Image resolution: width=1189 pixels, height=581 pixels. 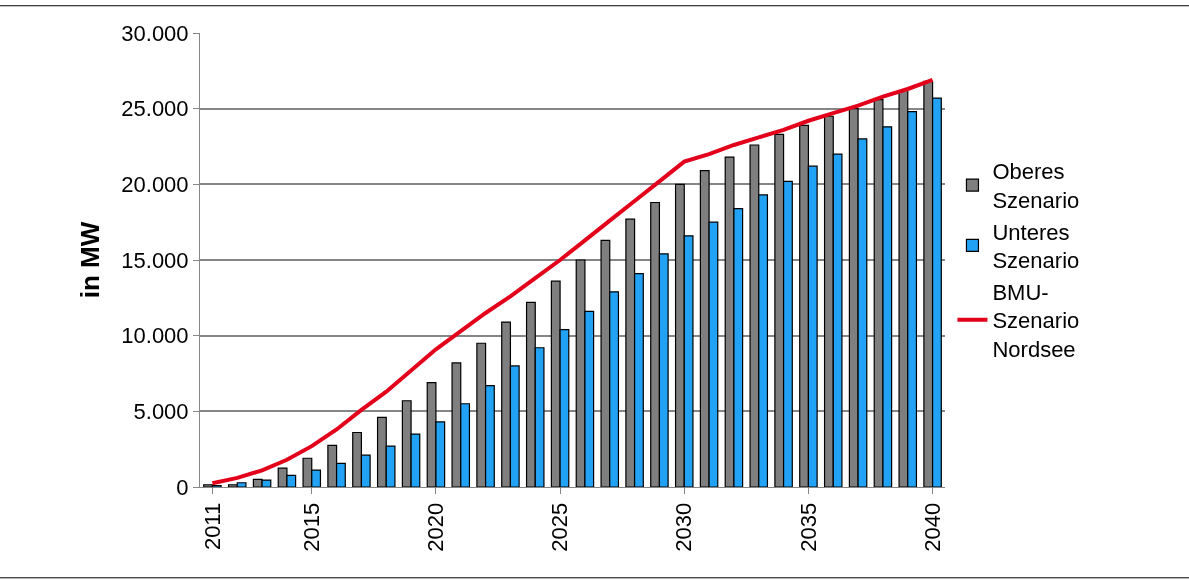 I want to click on y-tick-label: 25.000, so click(x=155, y=109).